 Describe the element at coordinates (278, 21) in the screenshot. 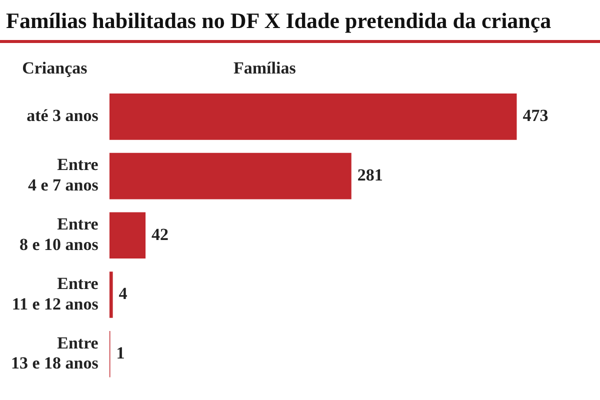

I see `chart-title: Famílias habilitadas no DF X Idade pretendida da criança` at that location.